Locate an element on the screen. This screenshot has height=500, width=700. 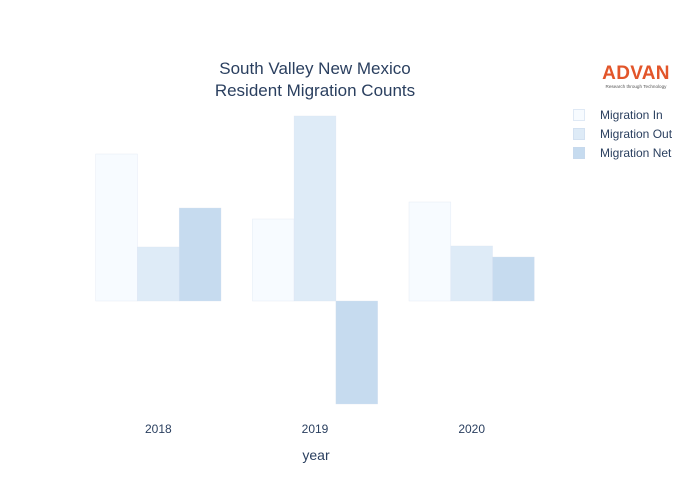
logo-tagline: Research through Technology is located at coordinates (636, 86).